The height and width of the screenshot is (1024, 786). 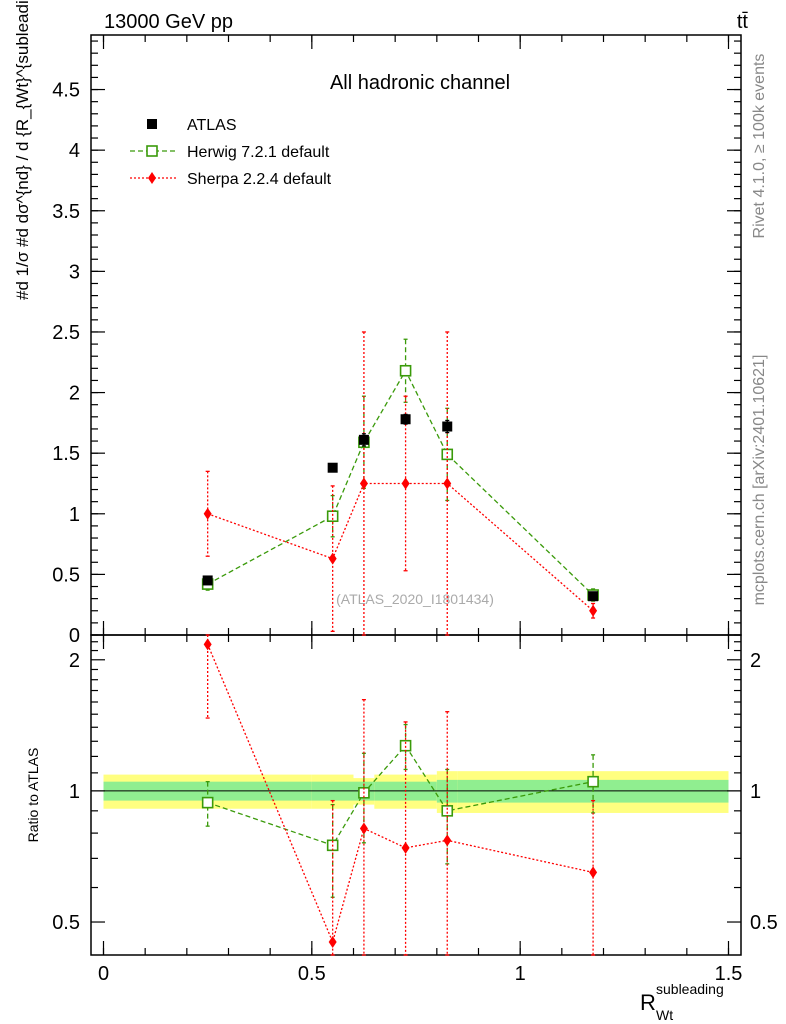 What do you see at coordinates (66, 454) in the screenshot?
I see `y-tick-label: 1.5` at bounding box center [66, 454].